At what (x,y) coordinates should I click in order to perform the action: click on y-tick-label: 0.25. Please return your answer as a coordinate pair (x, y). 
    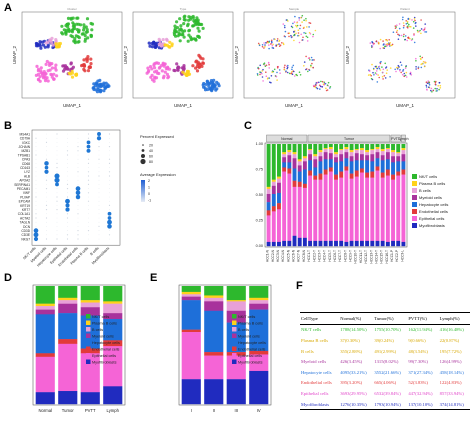
    Looking at the image, I should click on (259, 221).